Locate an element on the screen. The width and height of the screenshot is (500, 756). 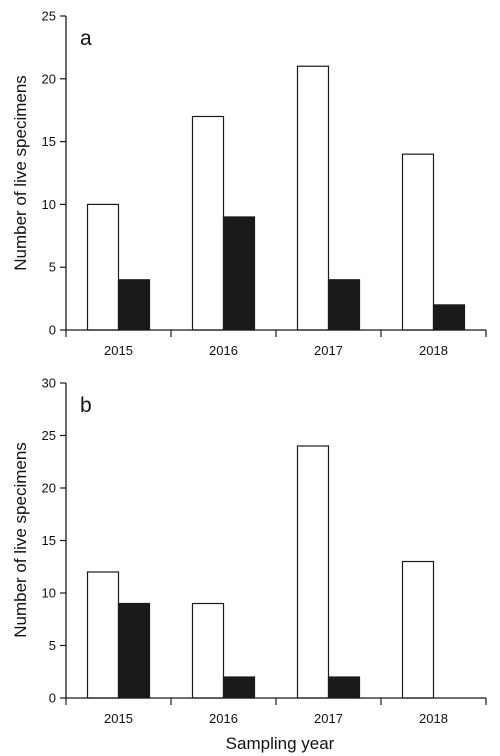
panel-label-a: a is located at coordinates (86, 38).